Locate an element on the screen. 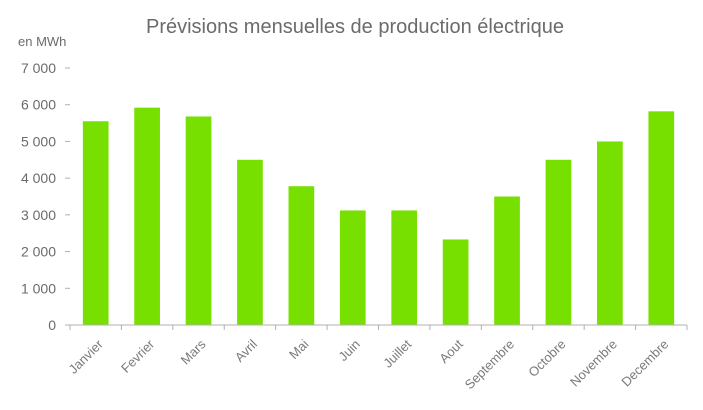 This screenshot has width=703, height=410. bar-janvier is located at coordinates (95, 223).